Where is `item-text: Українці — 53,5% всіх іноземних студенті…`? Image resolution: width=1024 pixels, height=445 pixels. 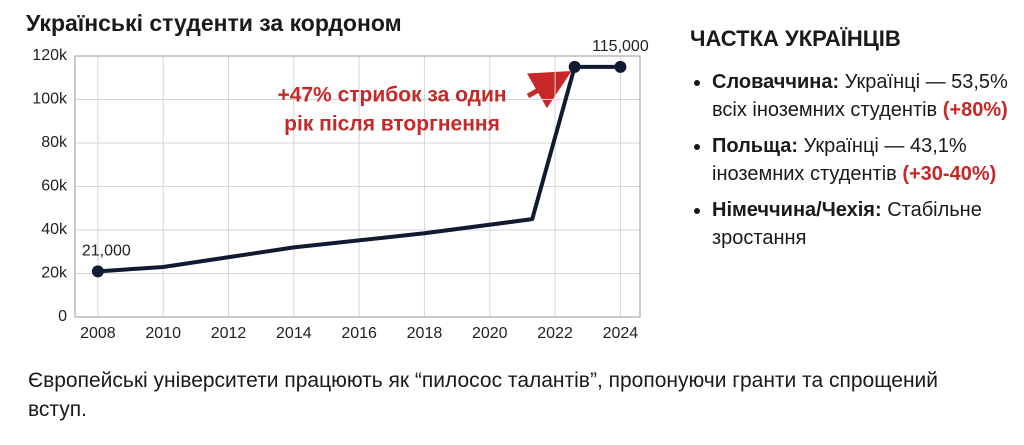
item-text: Українці — 53,5% всіх іноземних студенті… is located at coordinates (860, 96).